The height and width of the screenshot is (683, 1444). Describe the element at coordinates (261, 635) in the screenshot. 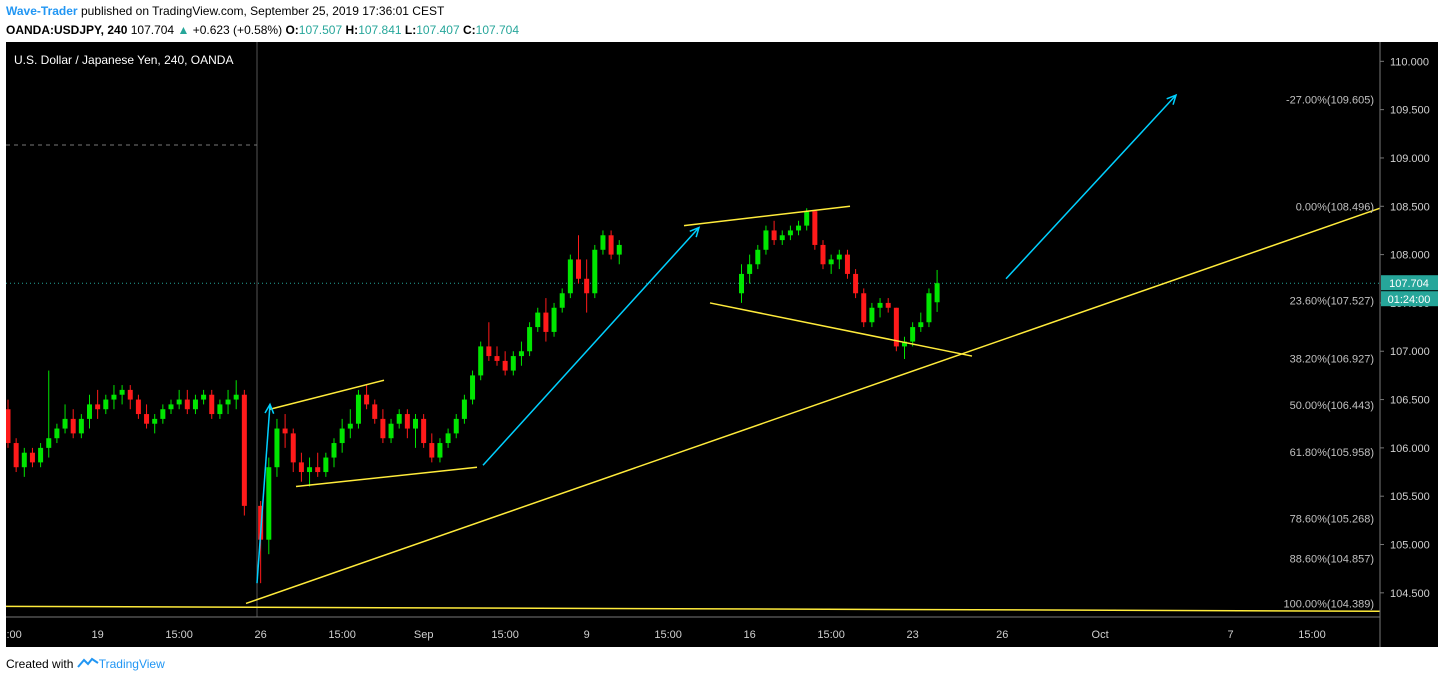

I see `x-tick-label: 26` at that location.